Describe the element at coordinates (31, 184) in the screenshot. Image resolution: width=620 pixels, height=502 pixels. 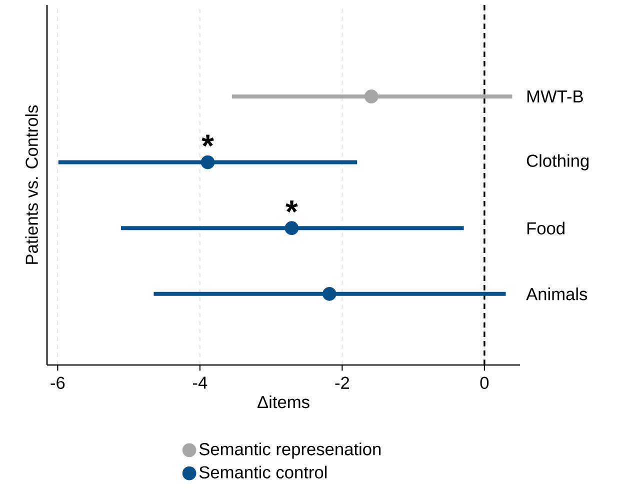
I see `y-axis-title: Patients vs. Controls` at that location.